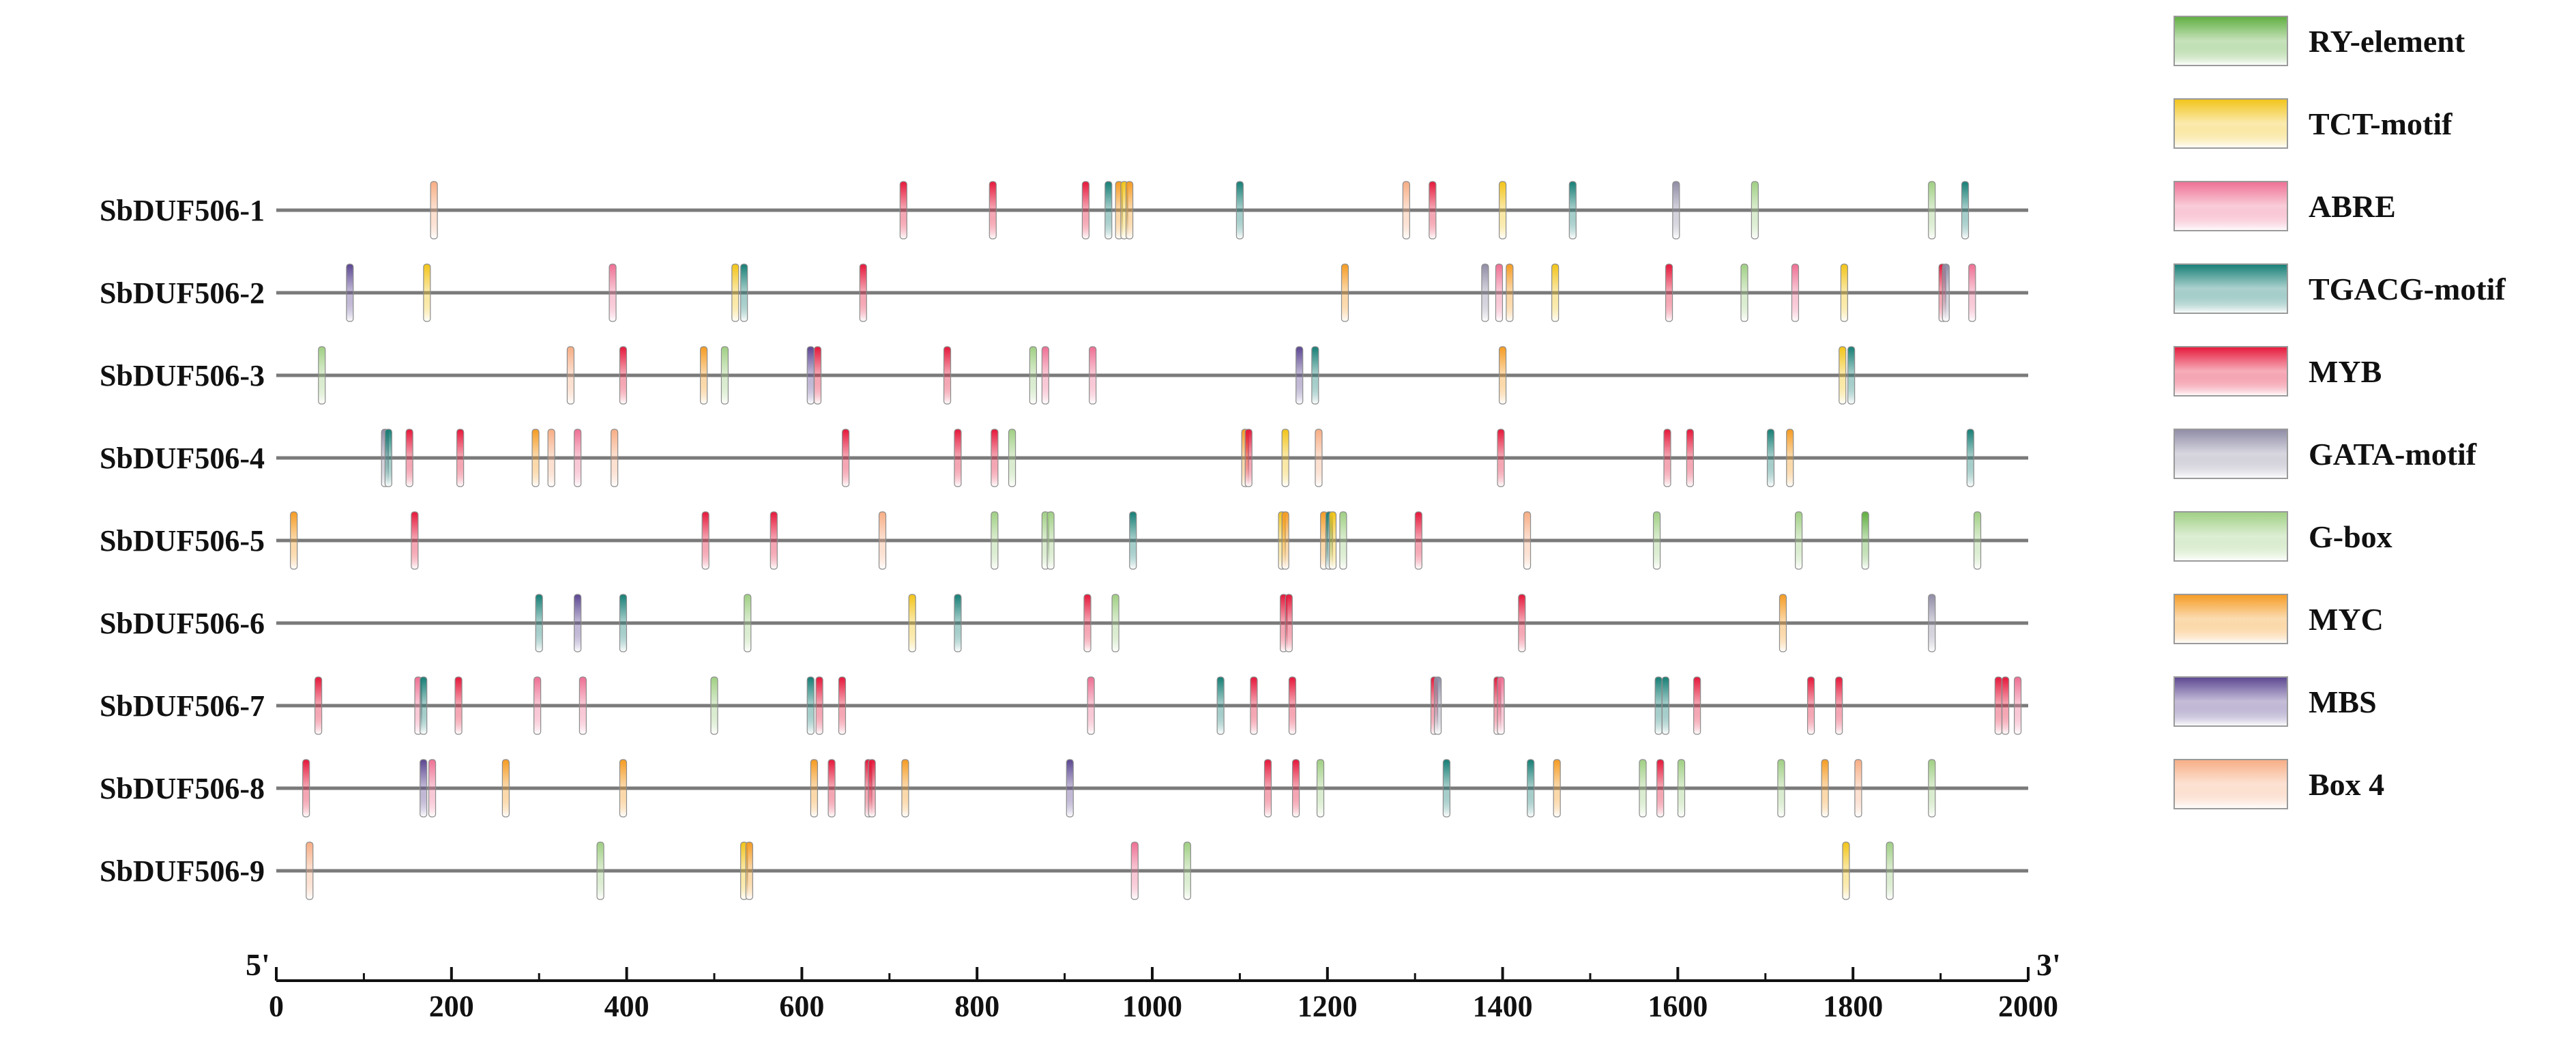  What do you see at coordinates (802, 1006) in the screenshot?
I see `axis-tick-label: 600` at bounding box center [802, 1006].